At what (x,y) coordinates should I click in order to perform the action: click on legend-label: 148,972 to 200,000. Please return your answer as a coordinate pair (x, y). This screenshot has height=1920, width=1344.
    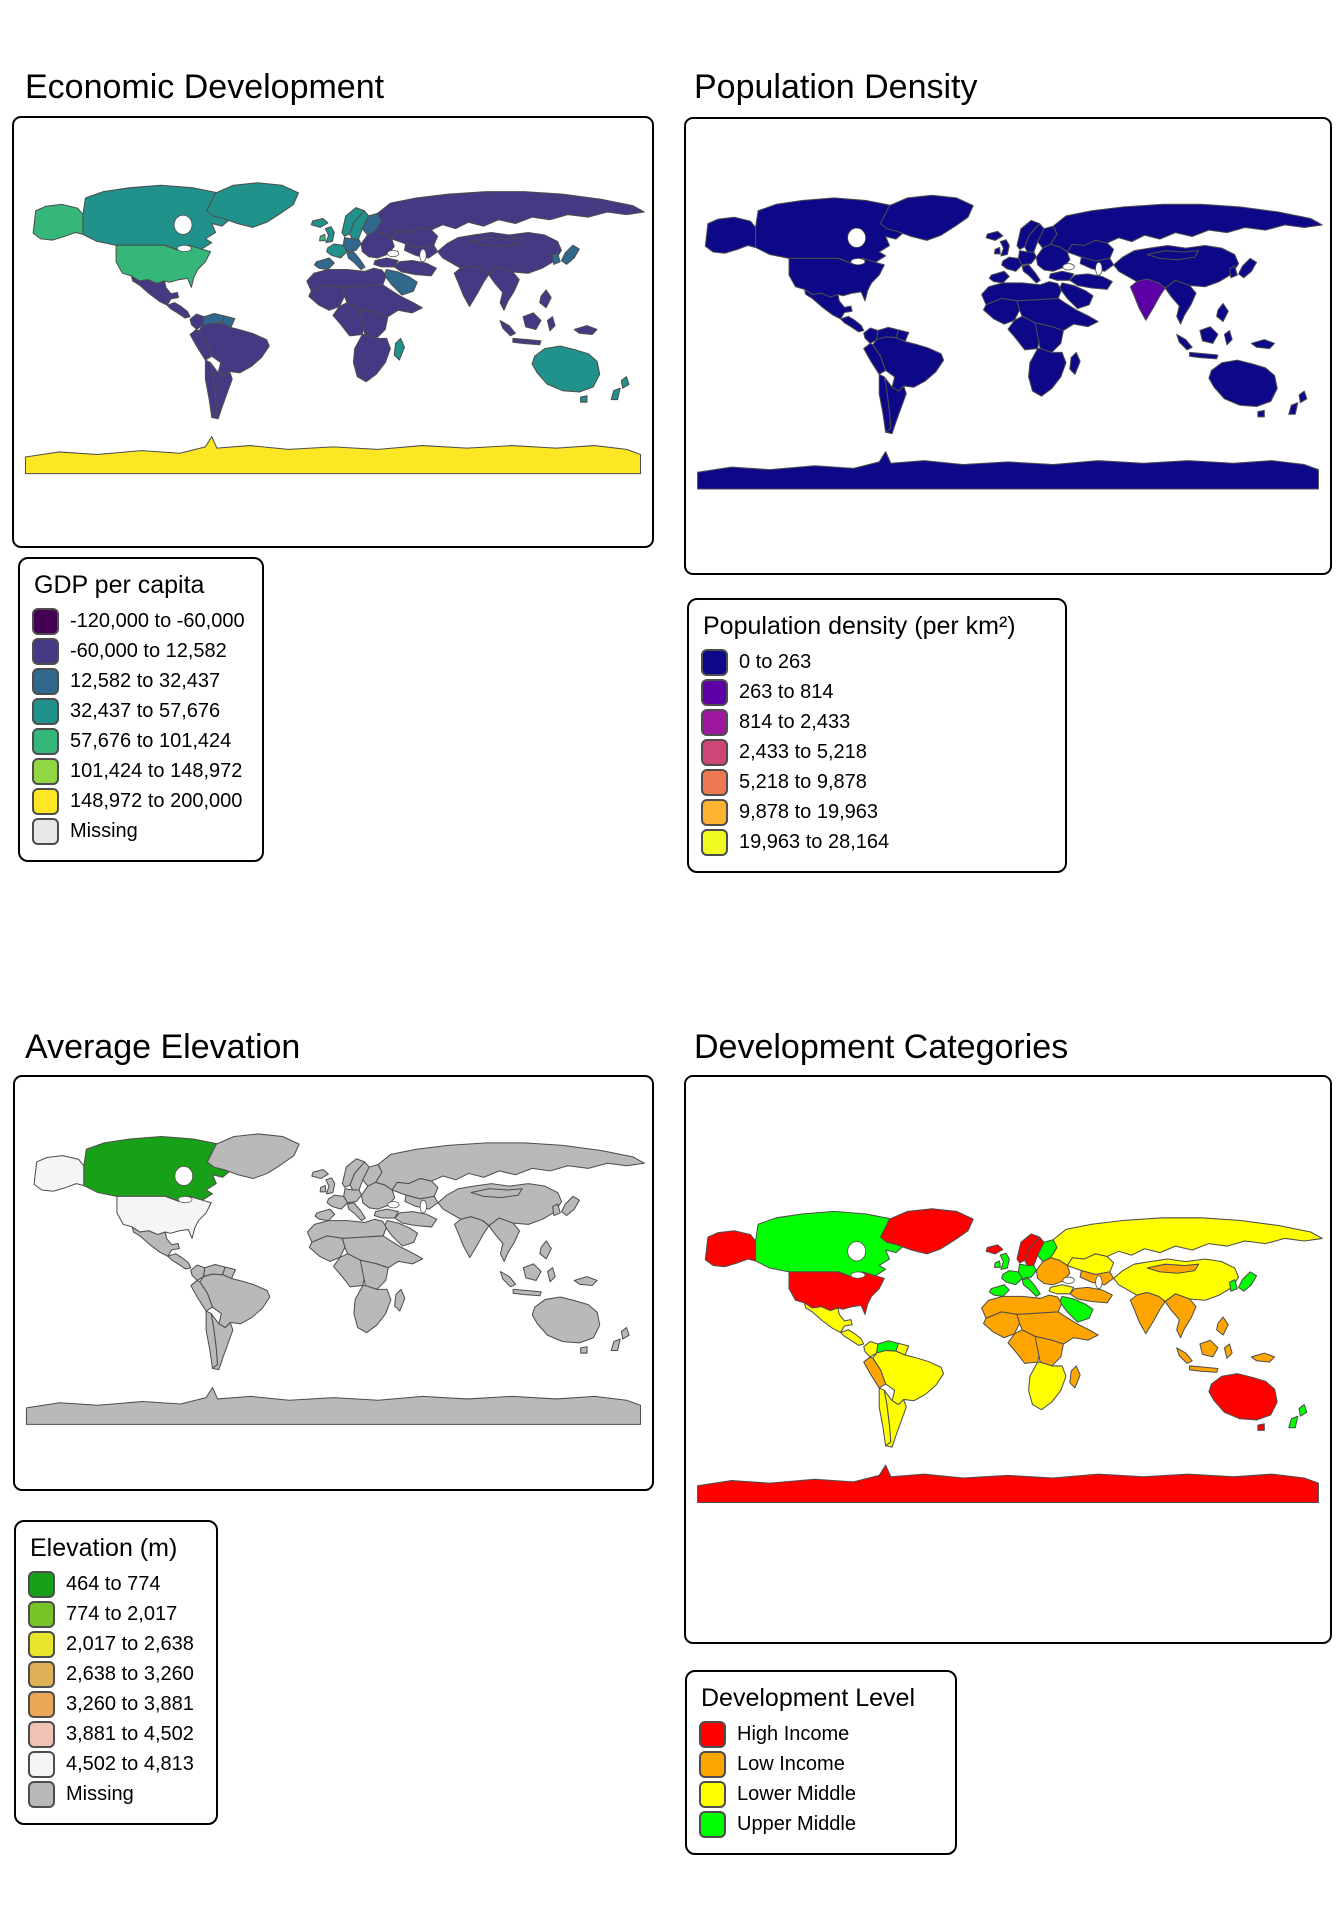
    Looking at the image, I should click on (156, 801).